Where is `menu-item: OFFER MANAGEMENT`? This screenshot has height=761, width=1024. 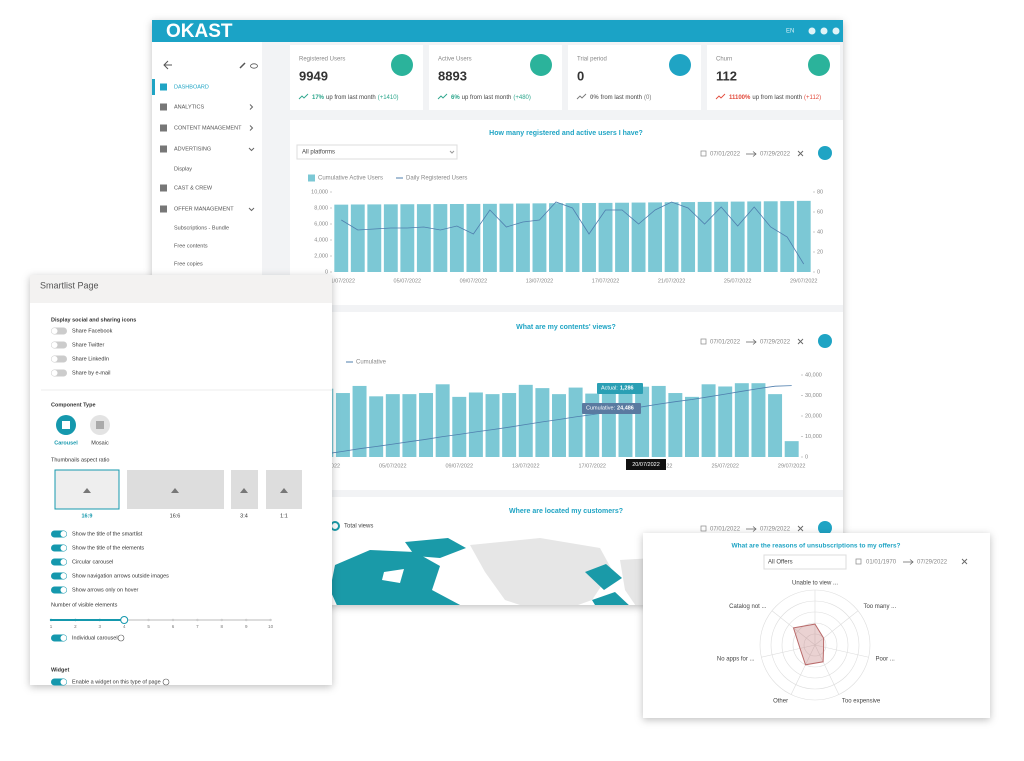 menu-item: OFFER MANAGEMENT is located at coordinates (204, 209).